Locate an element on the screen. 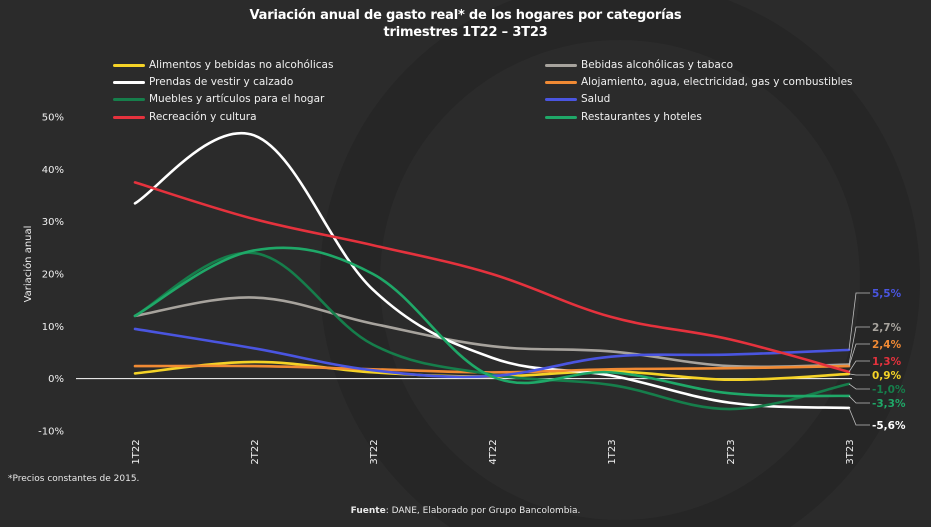  legend-item: Prendas de vestir y calzado is located at coordinates (203, 82).